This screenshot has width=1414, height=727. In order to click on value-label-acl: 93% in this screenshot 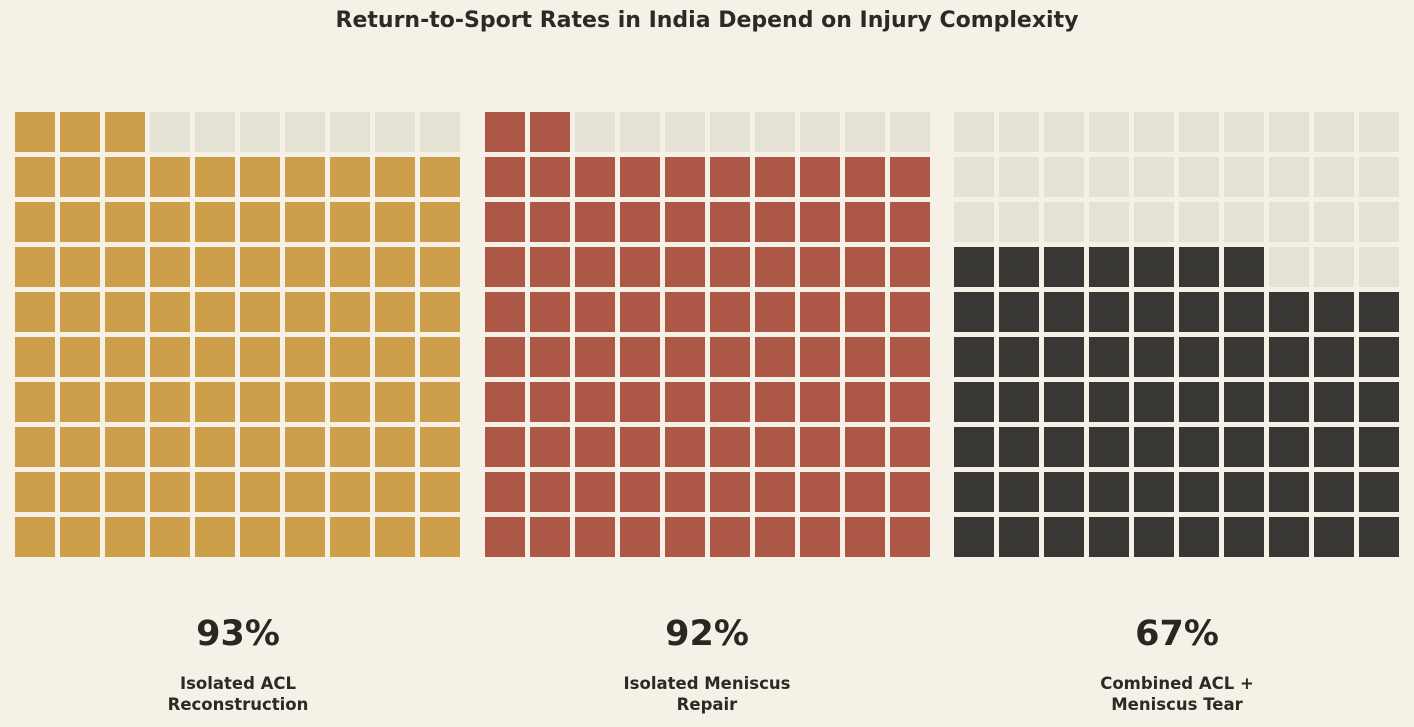, I will do `click(238, 634)`.